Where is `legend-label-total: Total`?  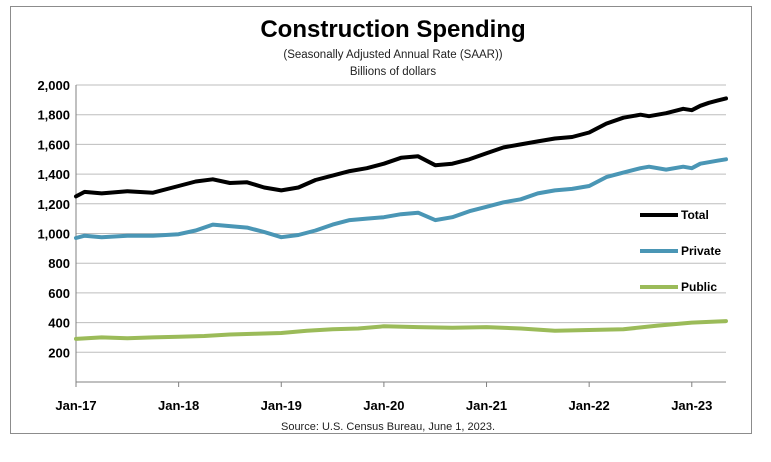
legend-label-total: Total is located at coordinates (695, 215).